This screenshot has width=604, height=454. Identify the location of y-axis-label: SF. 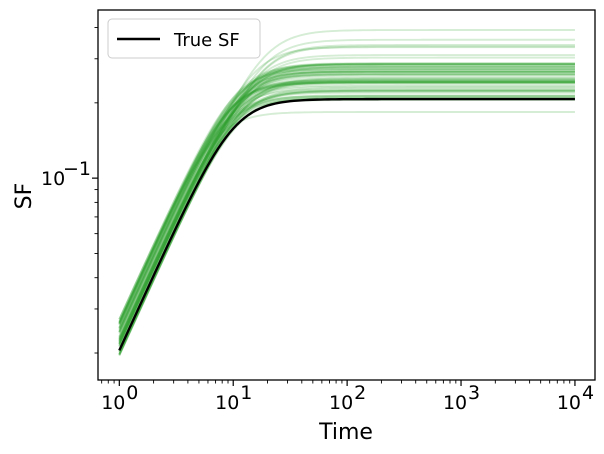
(24, 196).